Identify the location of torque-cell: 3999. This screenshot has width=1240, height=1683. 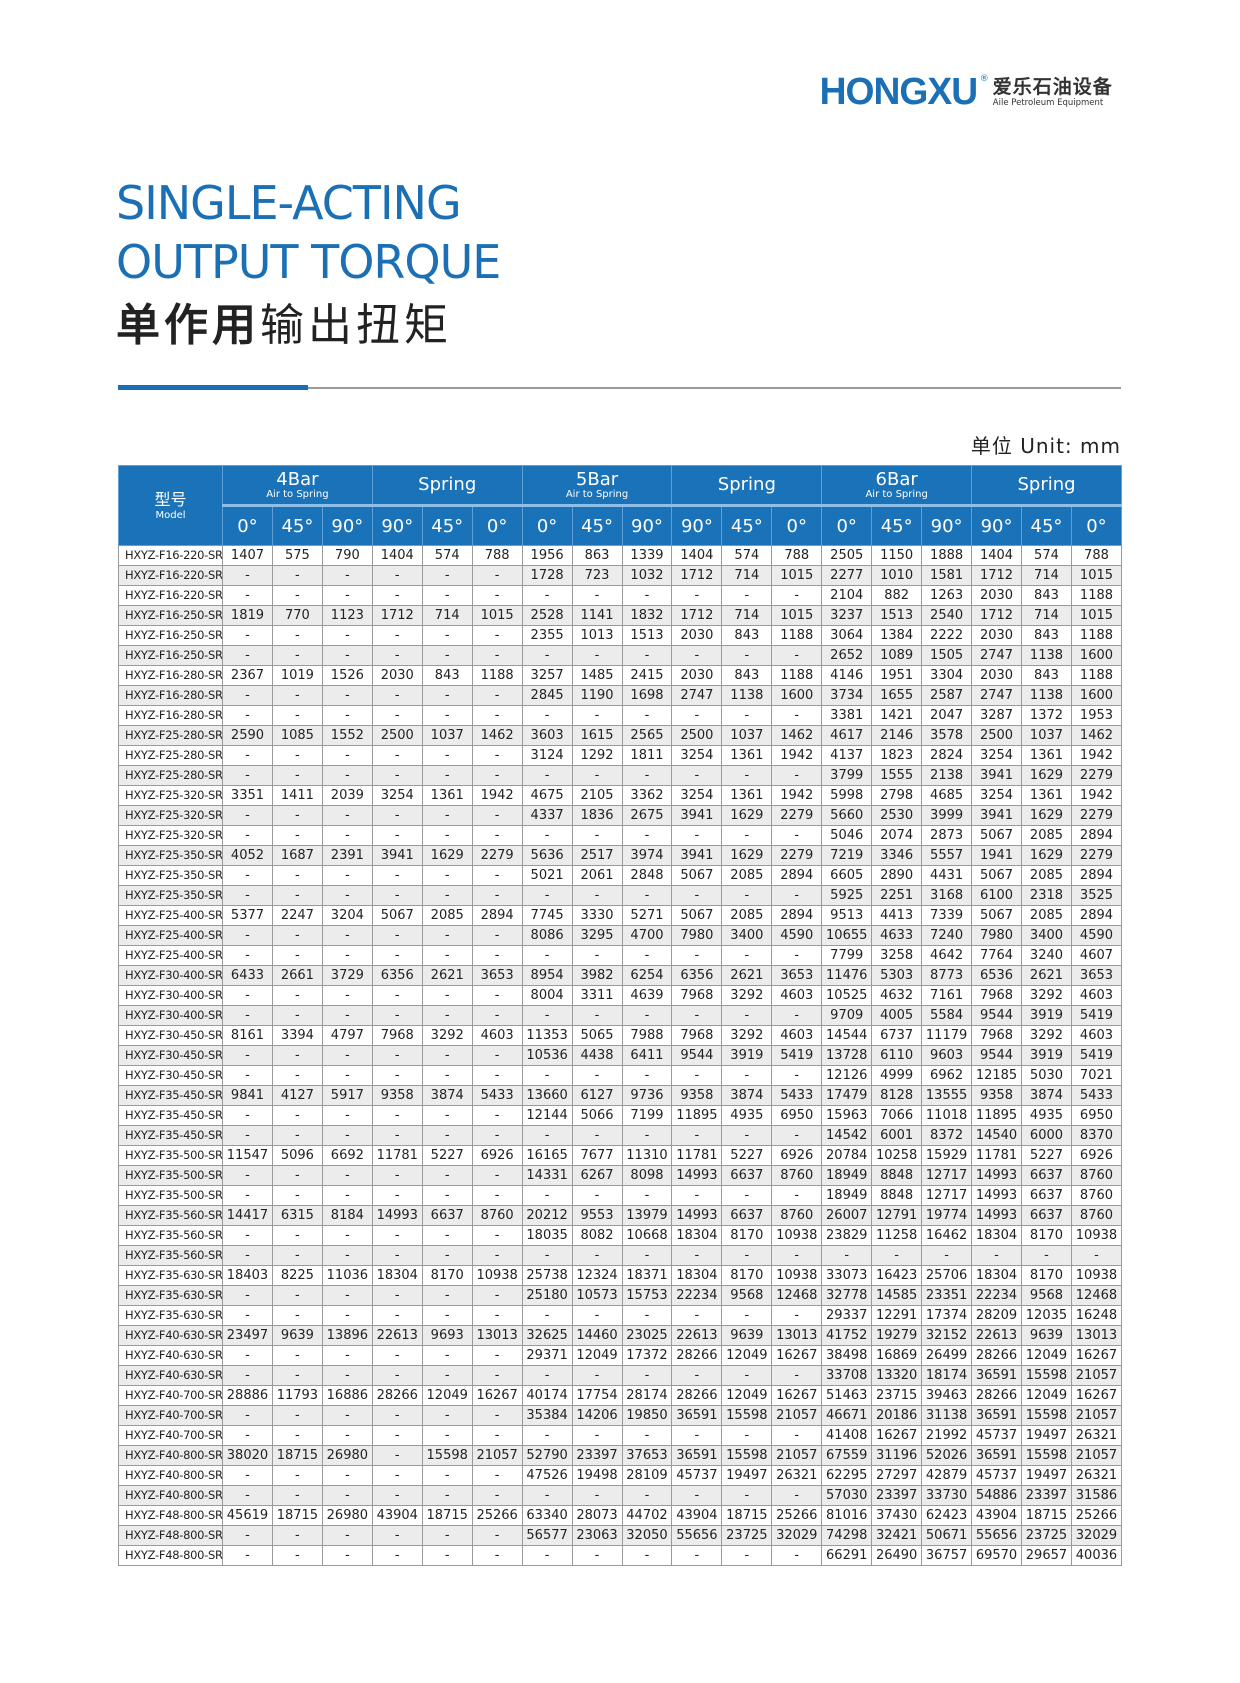
(947, 815).